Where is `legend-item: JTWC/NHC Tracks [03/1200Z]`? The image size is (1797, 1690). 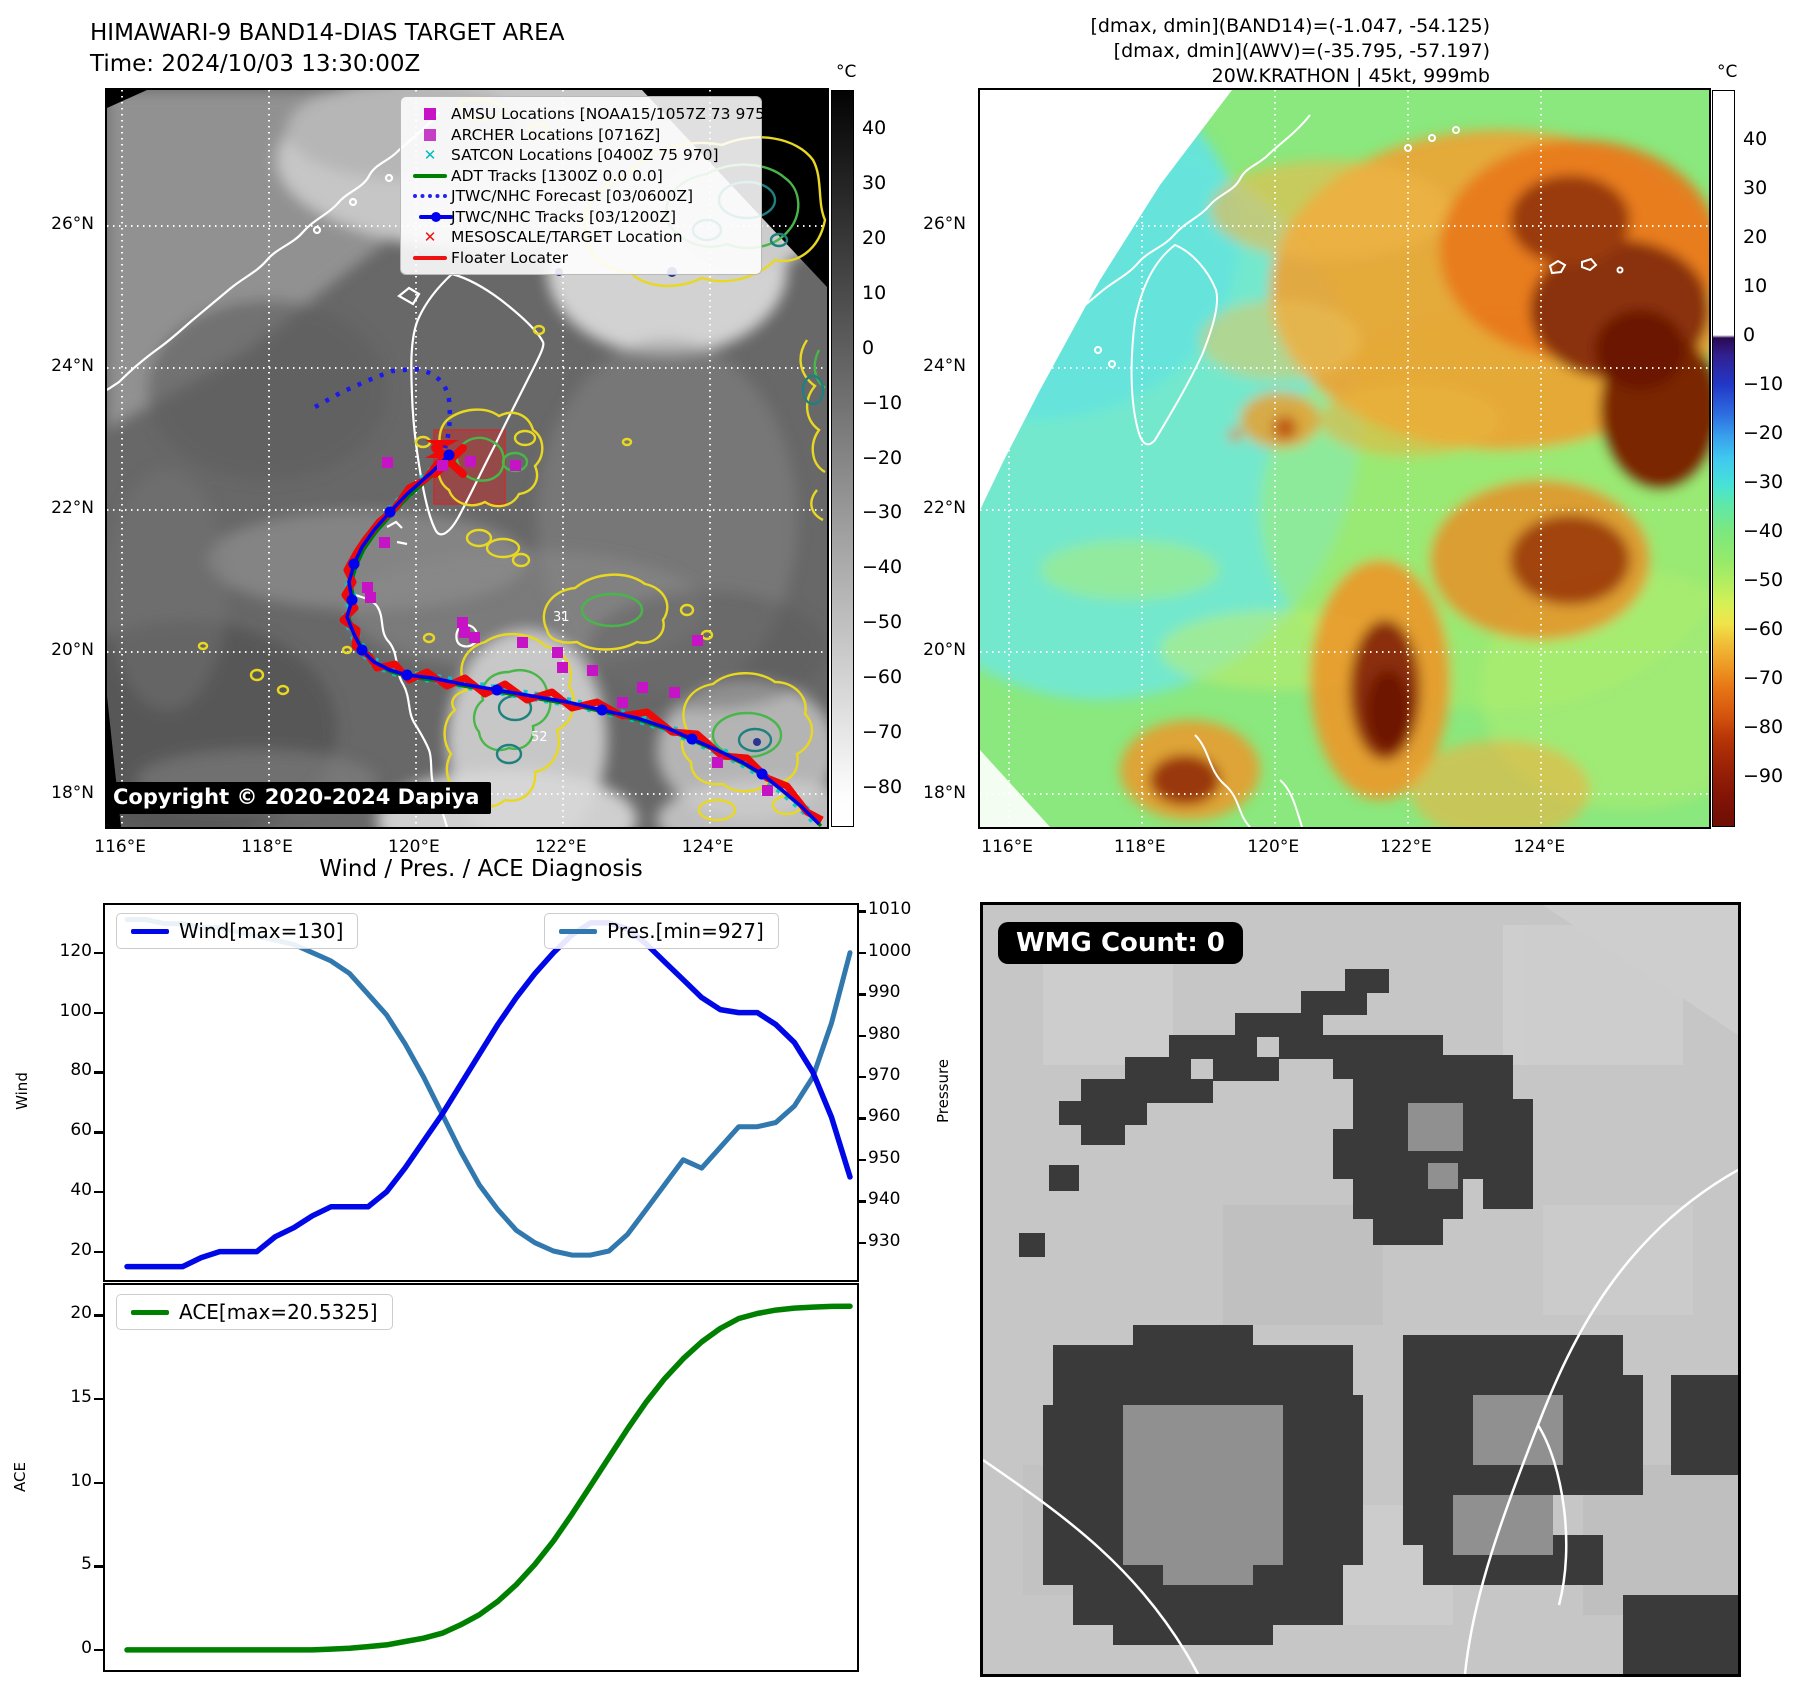
legend-item: JTWC/NHC Tracks [03/1200Z] is located at coordinates (580, 217).